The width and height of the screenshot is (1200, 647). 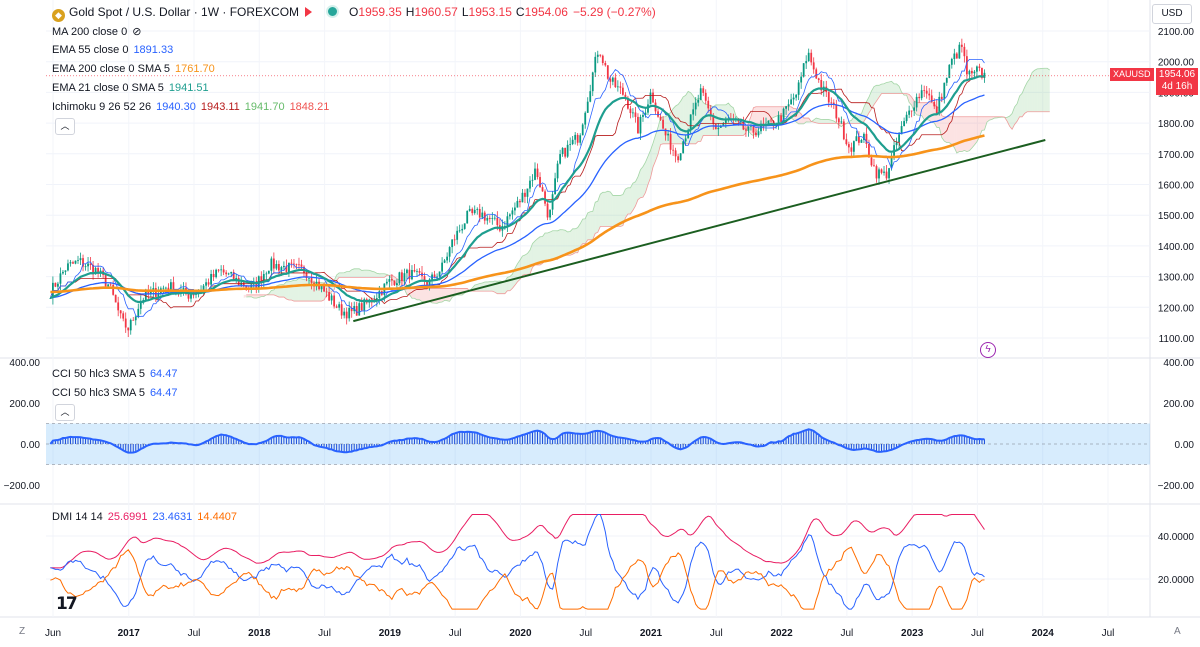 What do you see at coordinates (1176, 486) in the screenshot?
I see `cci-tick-label: −200.00` at bounding box center [1176, 486].